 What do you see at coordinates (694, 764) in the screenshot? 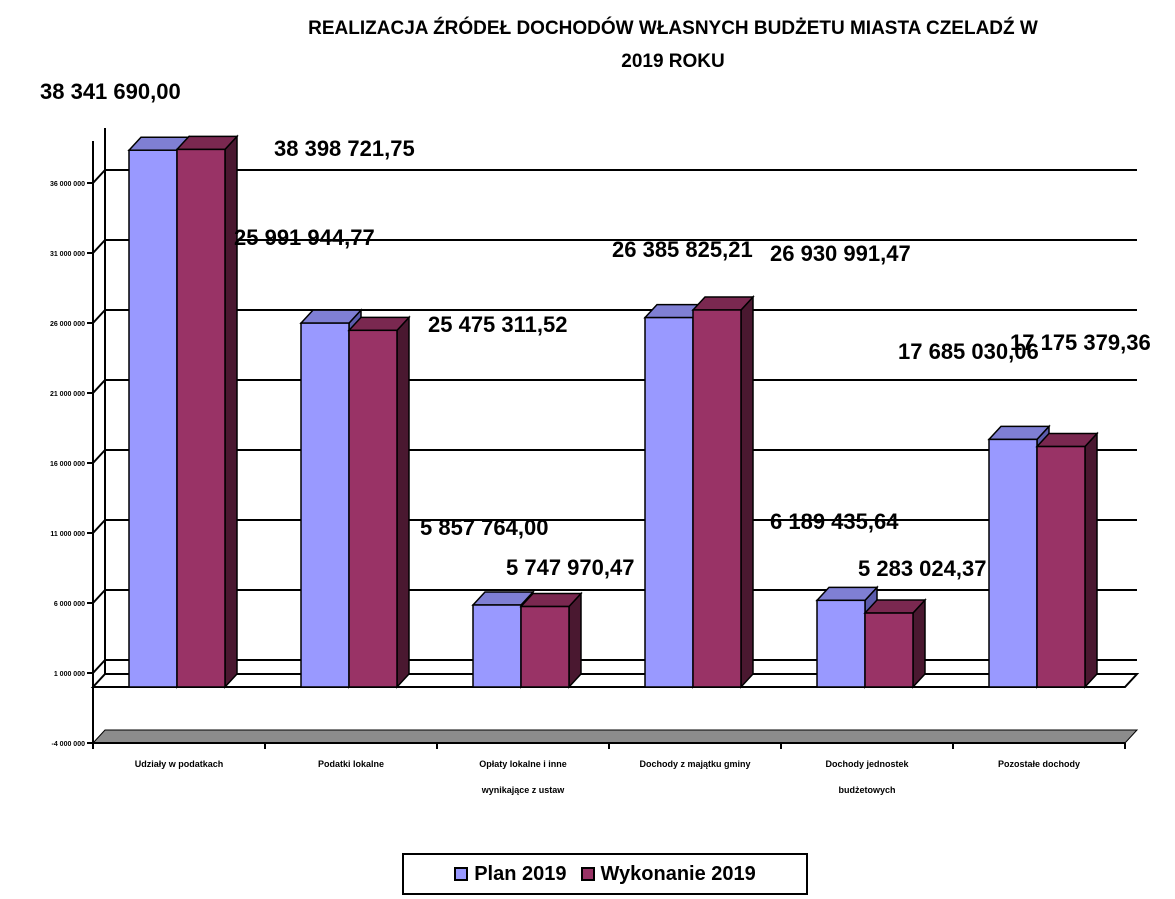
I see `category-label: Dochody z majątku gminy` at bounding box center [694, 764].